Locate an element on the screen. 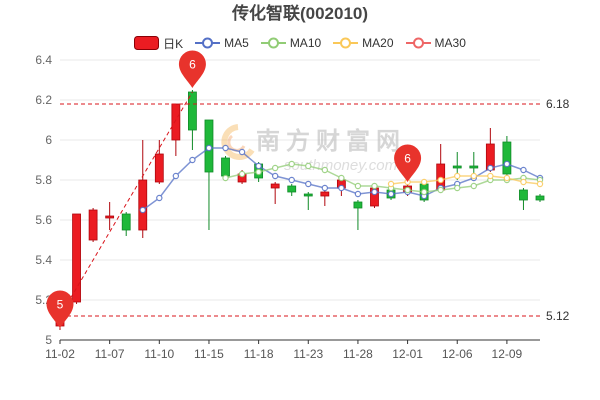 This screenshot has height=400, width=600. ma-line is located at coordinates (465, 180).